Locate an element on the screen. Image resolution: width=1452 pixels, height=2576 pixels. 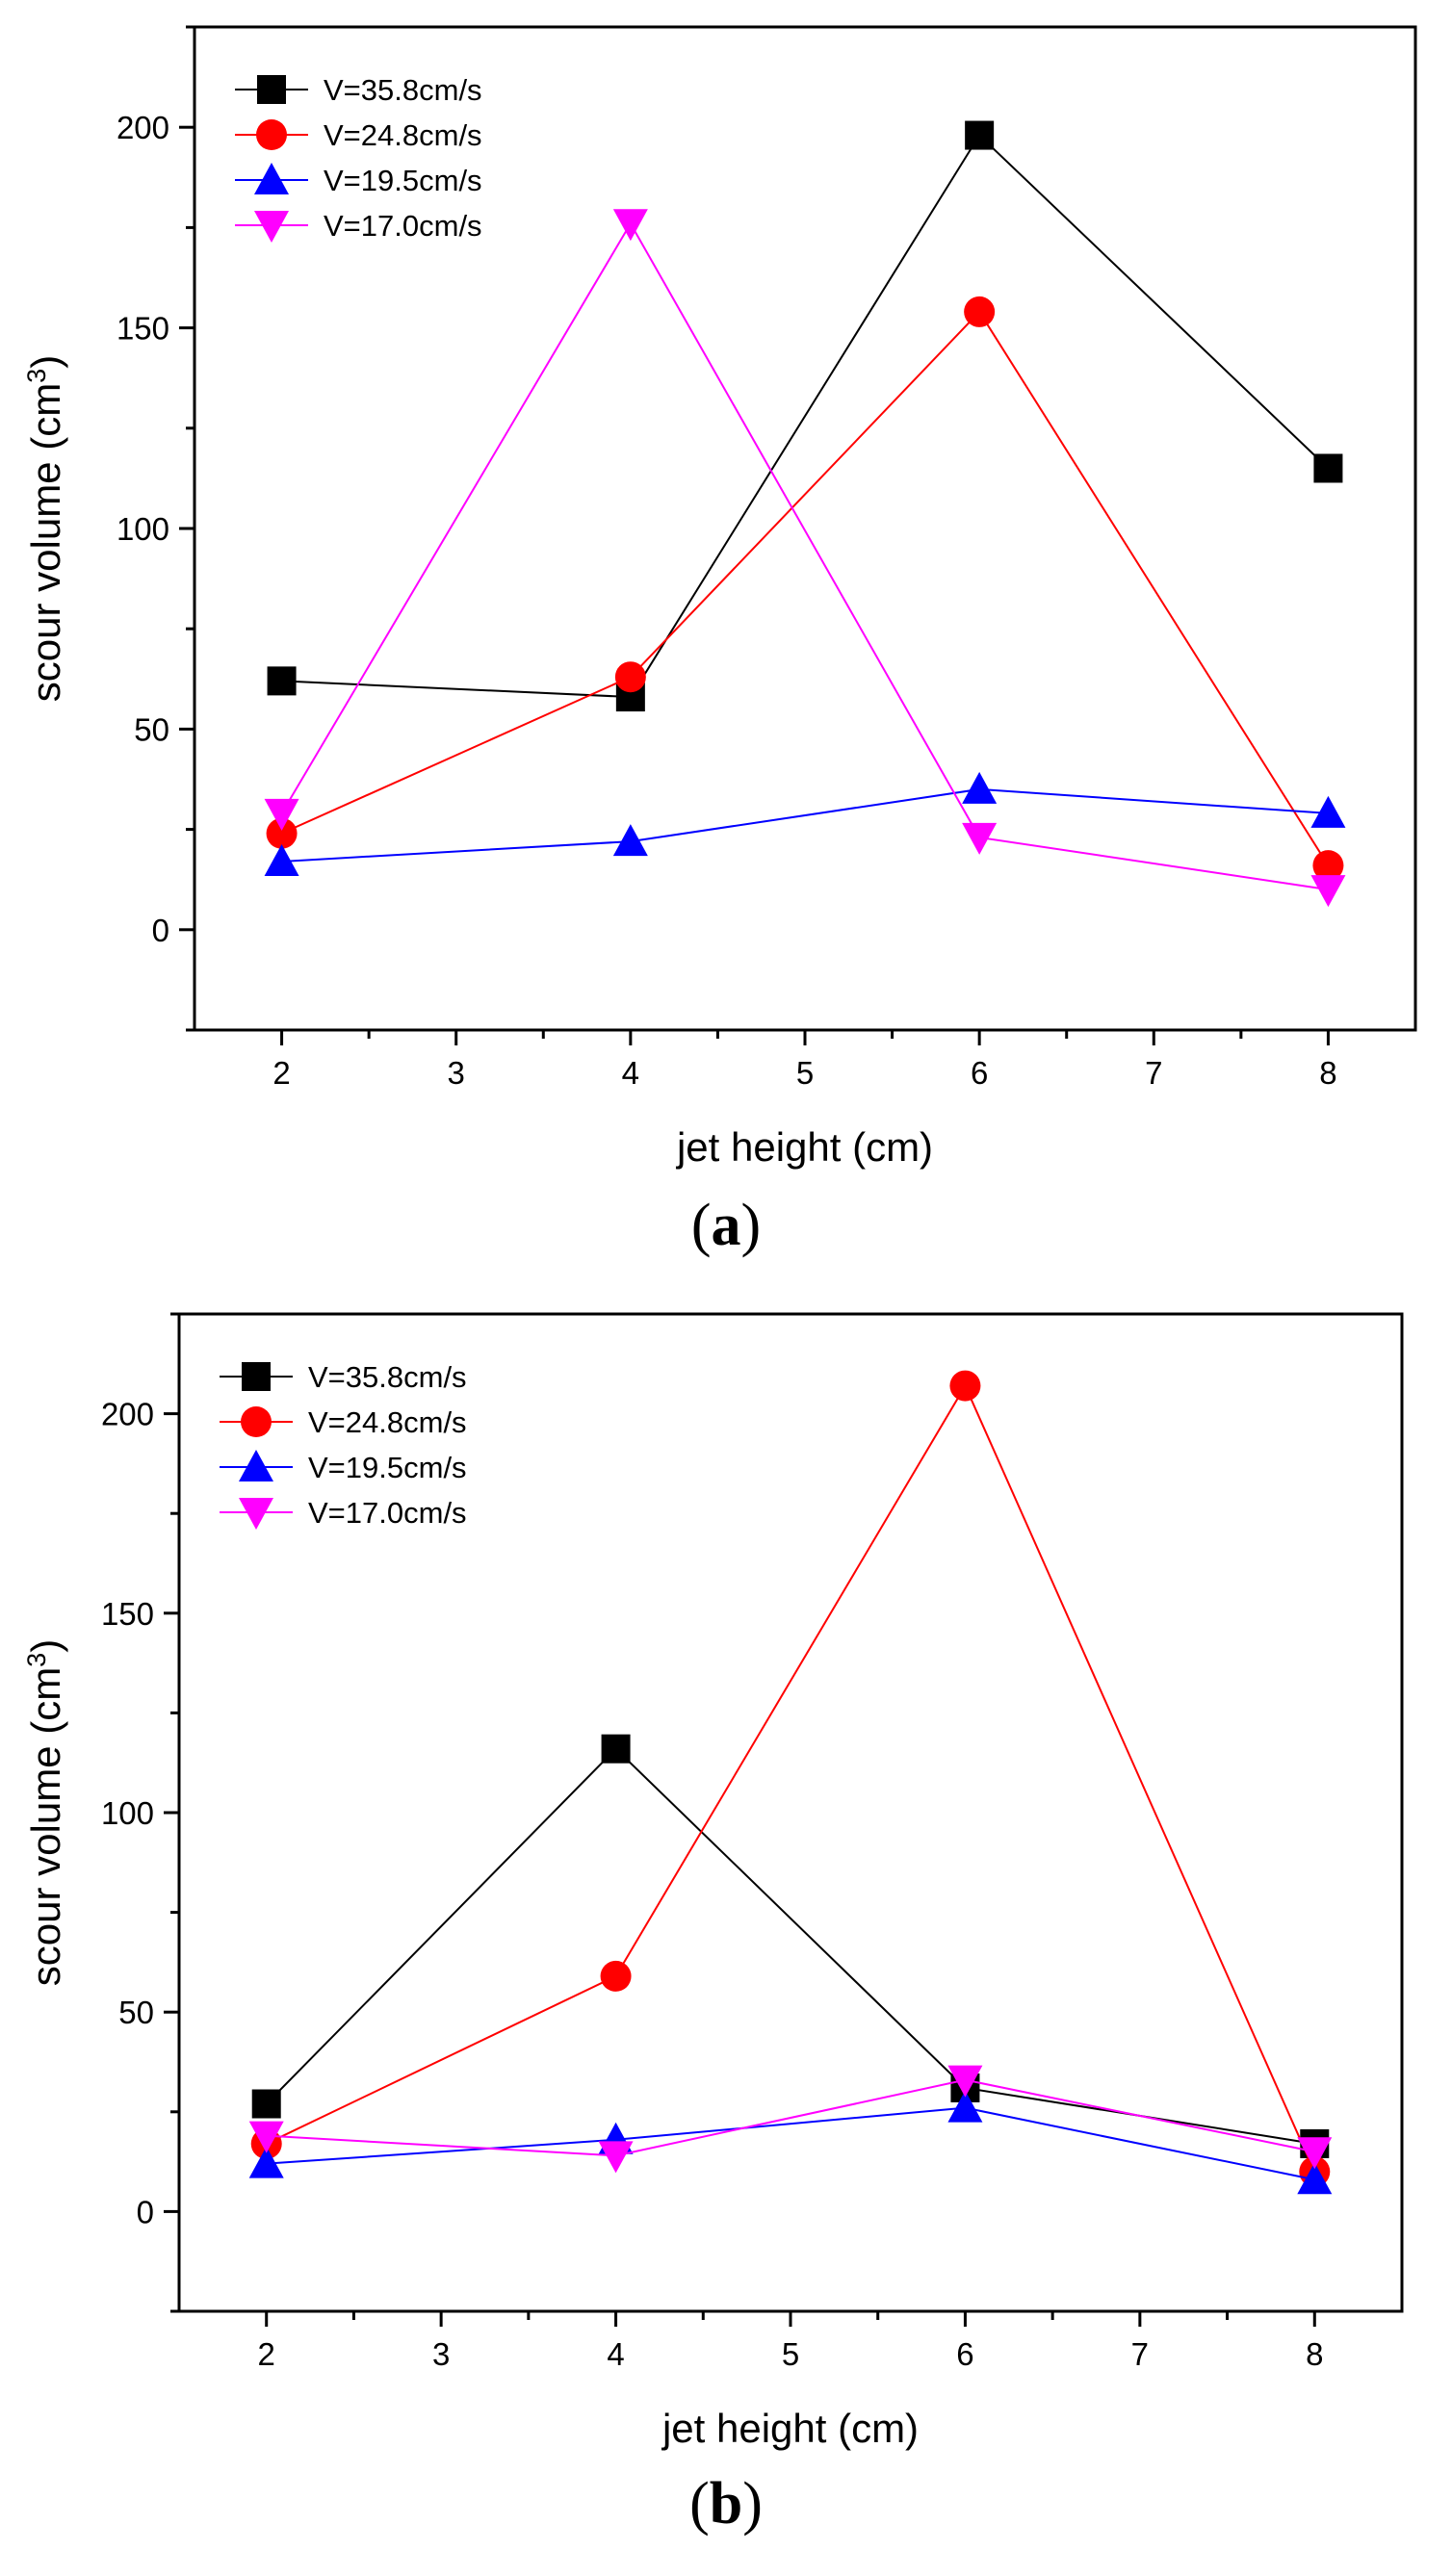
panel-label-b: (b) is located at coordinates (726, 2504).